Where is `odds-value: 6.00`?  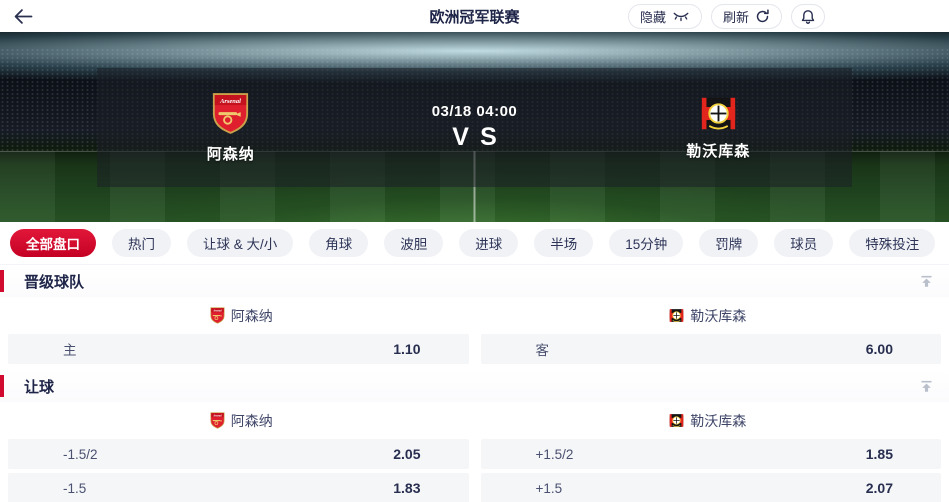
odds-value: 6.00 is located at coordinates (879, 349).